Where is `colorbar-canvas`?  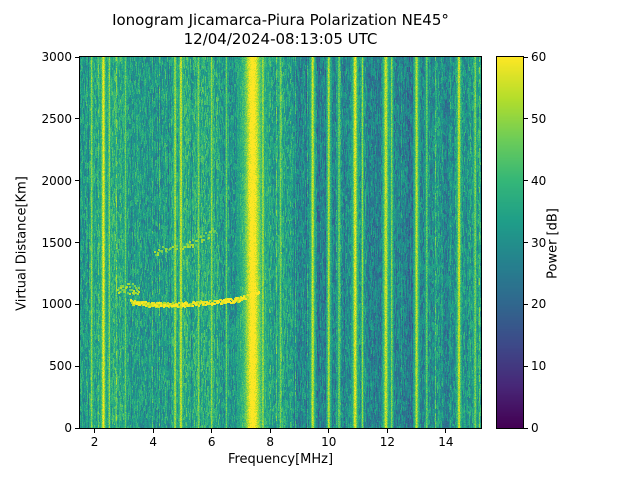
colorbar-canvas is located at coordinates (510, 242).